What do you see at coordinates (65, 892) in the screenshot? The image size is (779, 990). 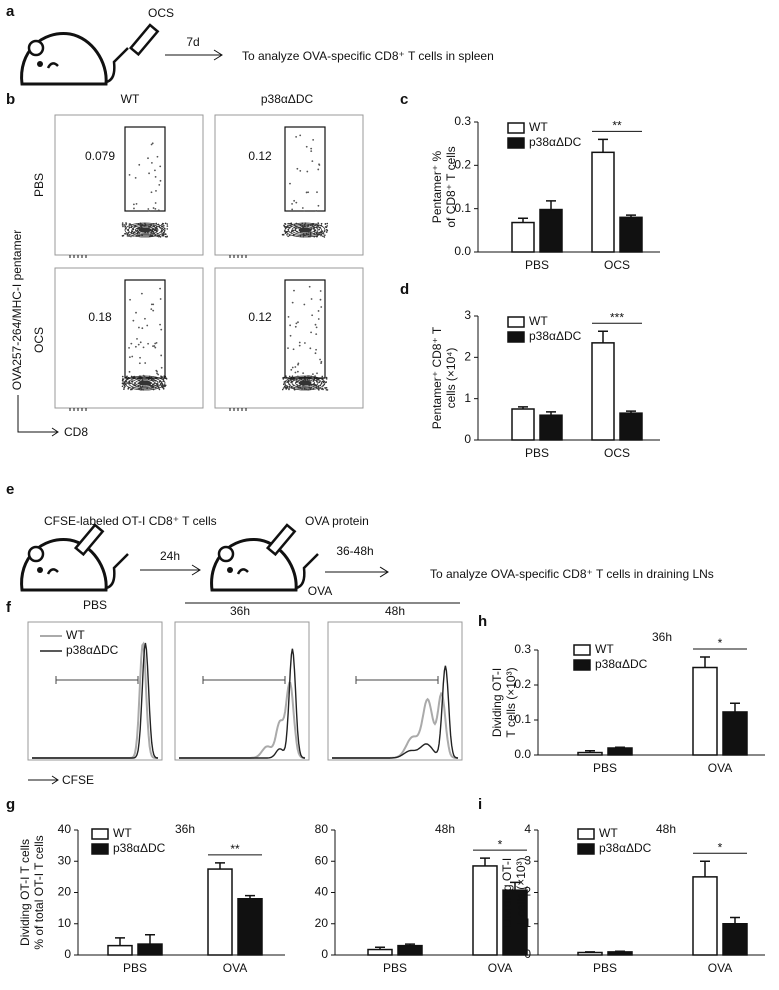 I see `y-tick-label: 20` at bounding box center [65, 892].